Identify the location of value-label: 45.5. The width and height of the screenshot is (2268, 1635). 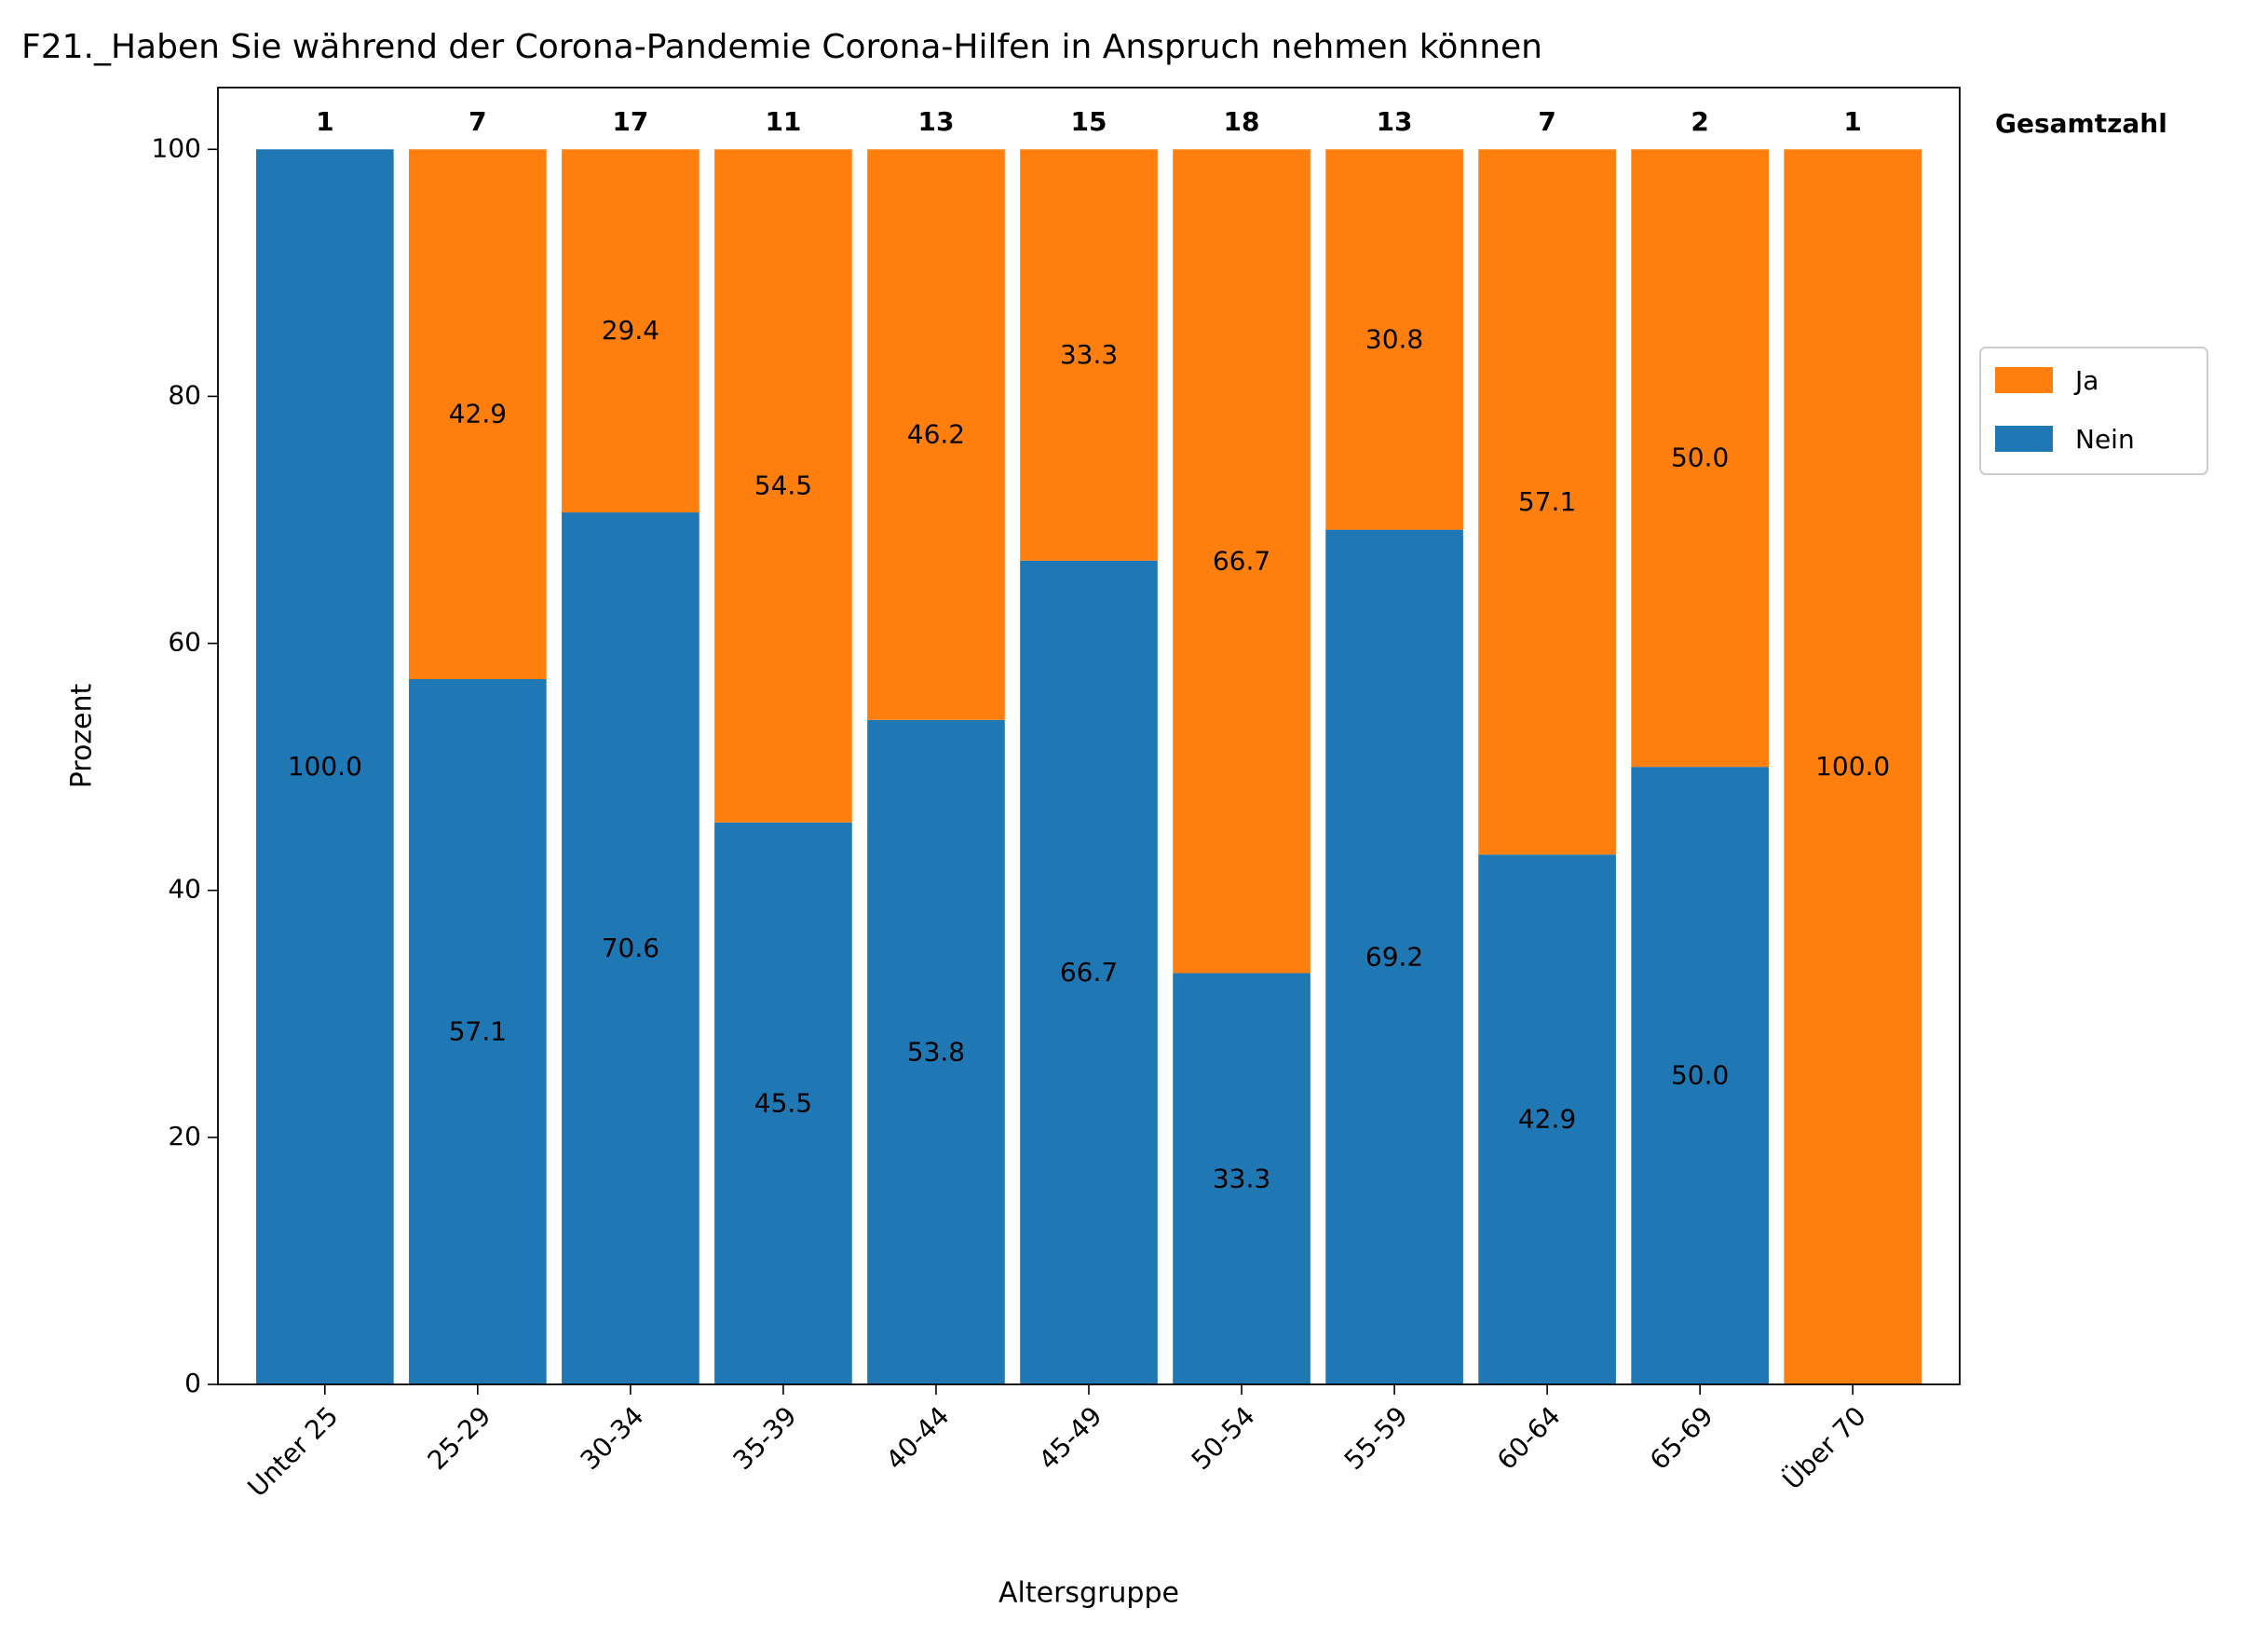
(783, 1102).